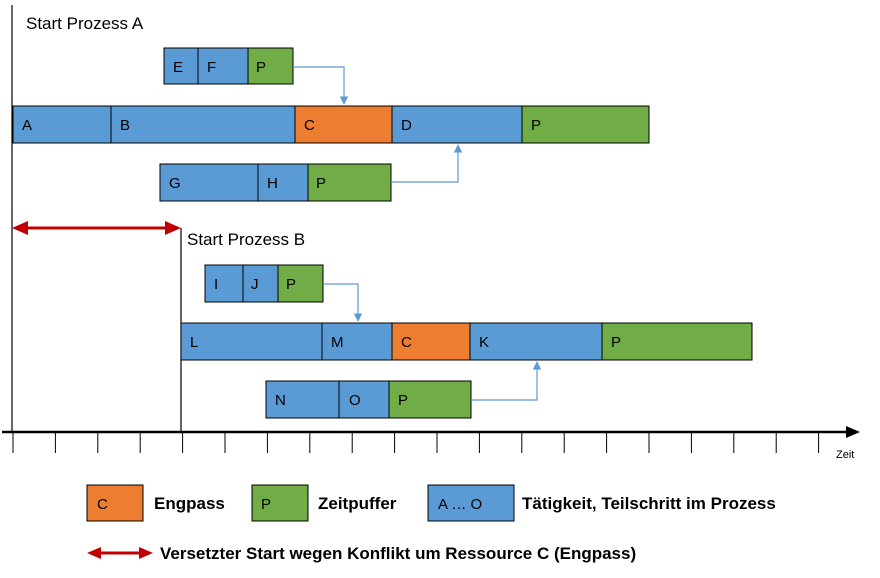 The height and width of the screenshot is (578, 880). I want to click on activity-label: F, so click(211, 67).